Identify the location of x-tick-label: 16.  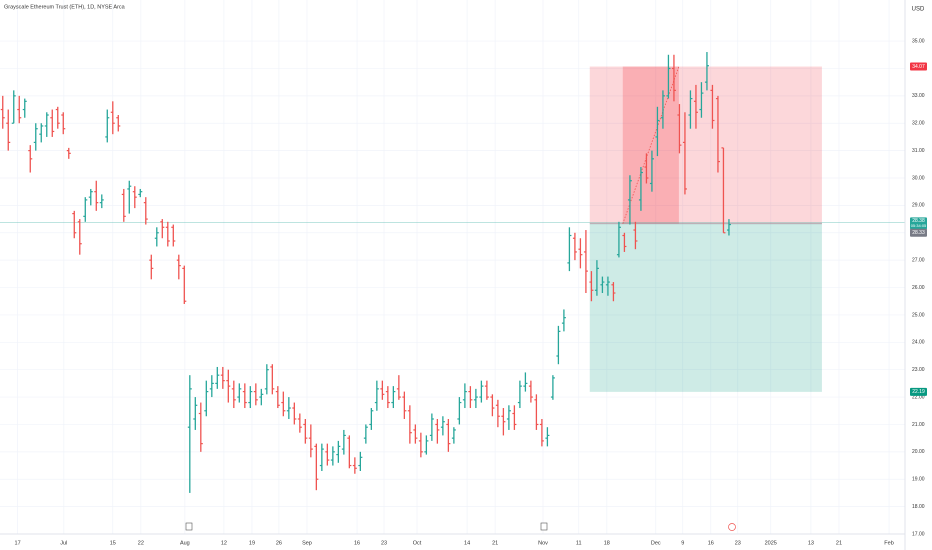
(357, 543).